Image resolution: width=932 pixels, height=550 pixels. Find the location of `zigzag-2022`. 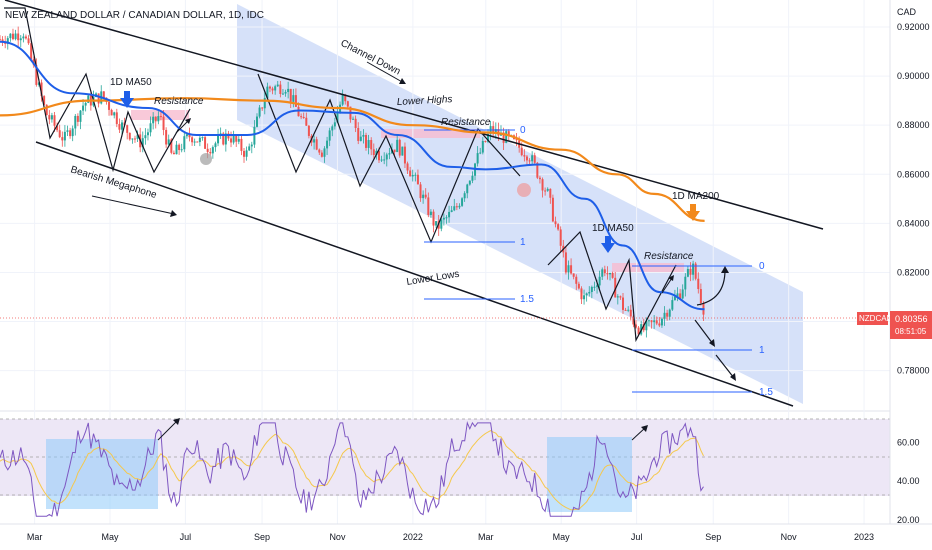

zigzag-2022 is located at coordinates (612, 286).